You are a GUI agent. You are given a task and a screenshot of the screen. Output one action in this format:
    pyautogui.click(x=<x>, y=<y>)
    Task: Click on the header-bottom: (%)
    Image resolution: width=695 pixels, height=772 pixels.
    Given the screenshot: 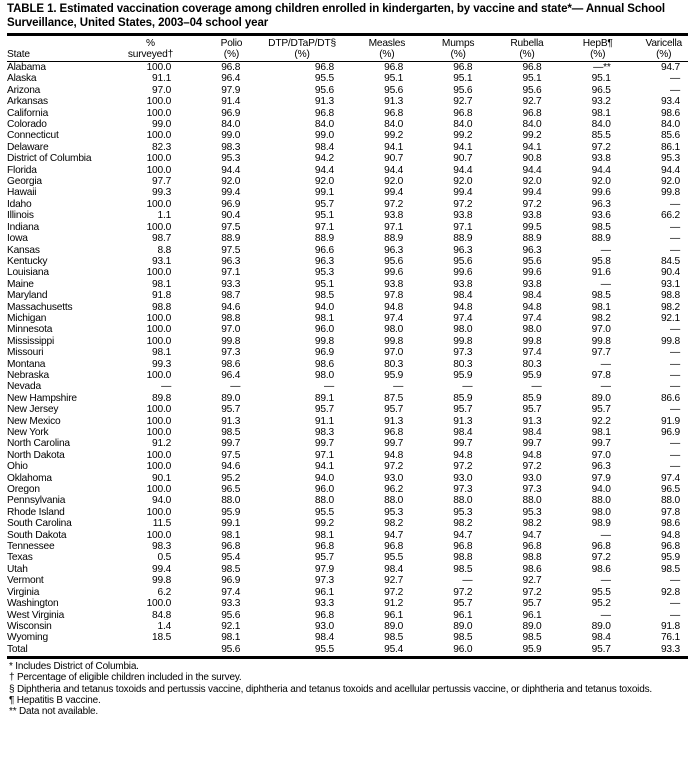 What is the action you would take?
    pyautogui.click(x=664, y=54)
    